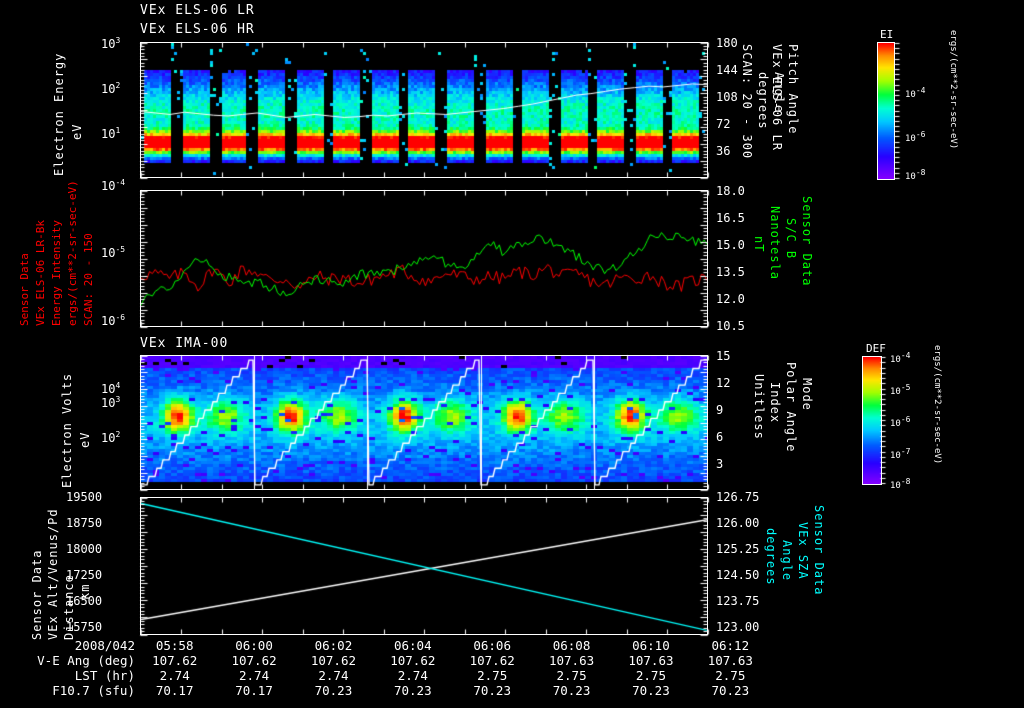  Describe the element at coordinates (738, 627) in the screenshot. I see `panel4-rtick-5: 123.00` at that location.